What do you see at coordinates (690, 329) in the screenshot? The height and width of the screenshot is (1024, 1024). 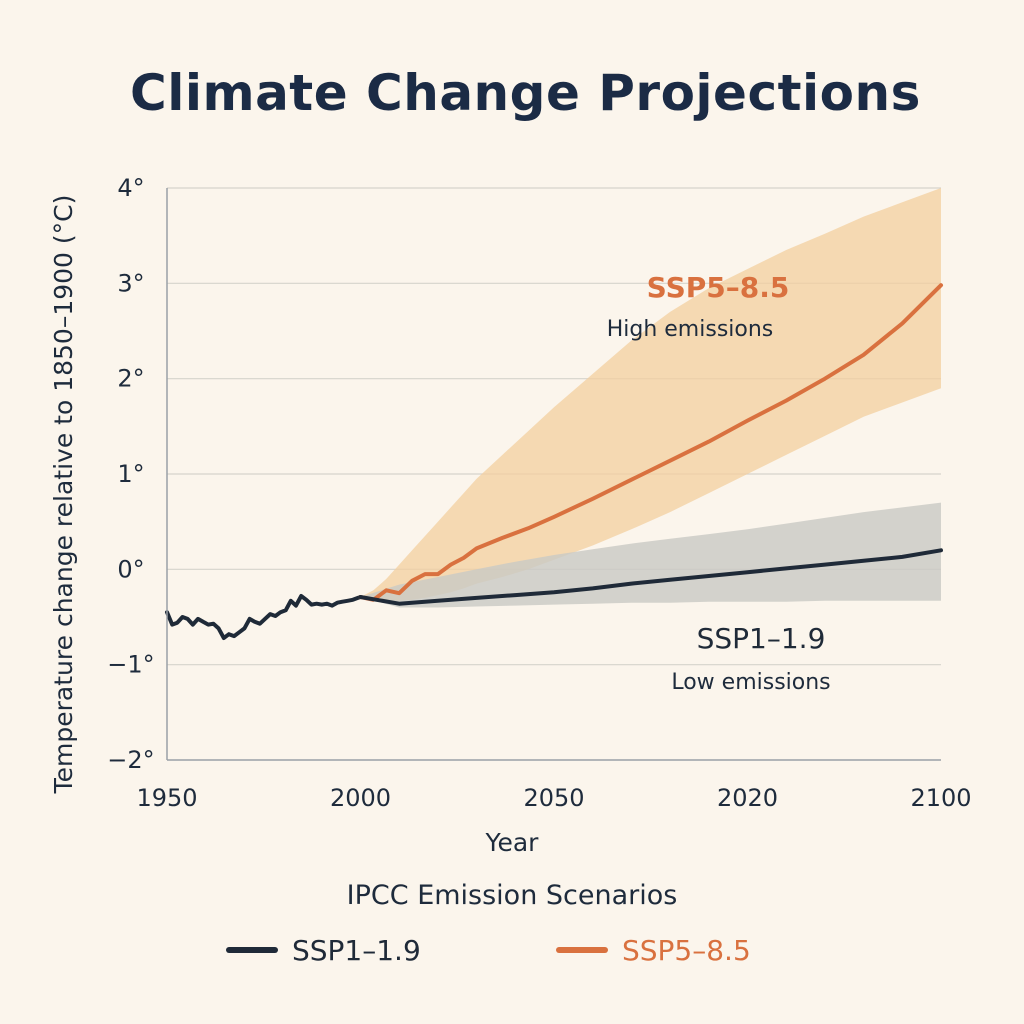 I see `ssp585-annotation-subtitle: High emissions` at bounding box center [690, 329].